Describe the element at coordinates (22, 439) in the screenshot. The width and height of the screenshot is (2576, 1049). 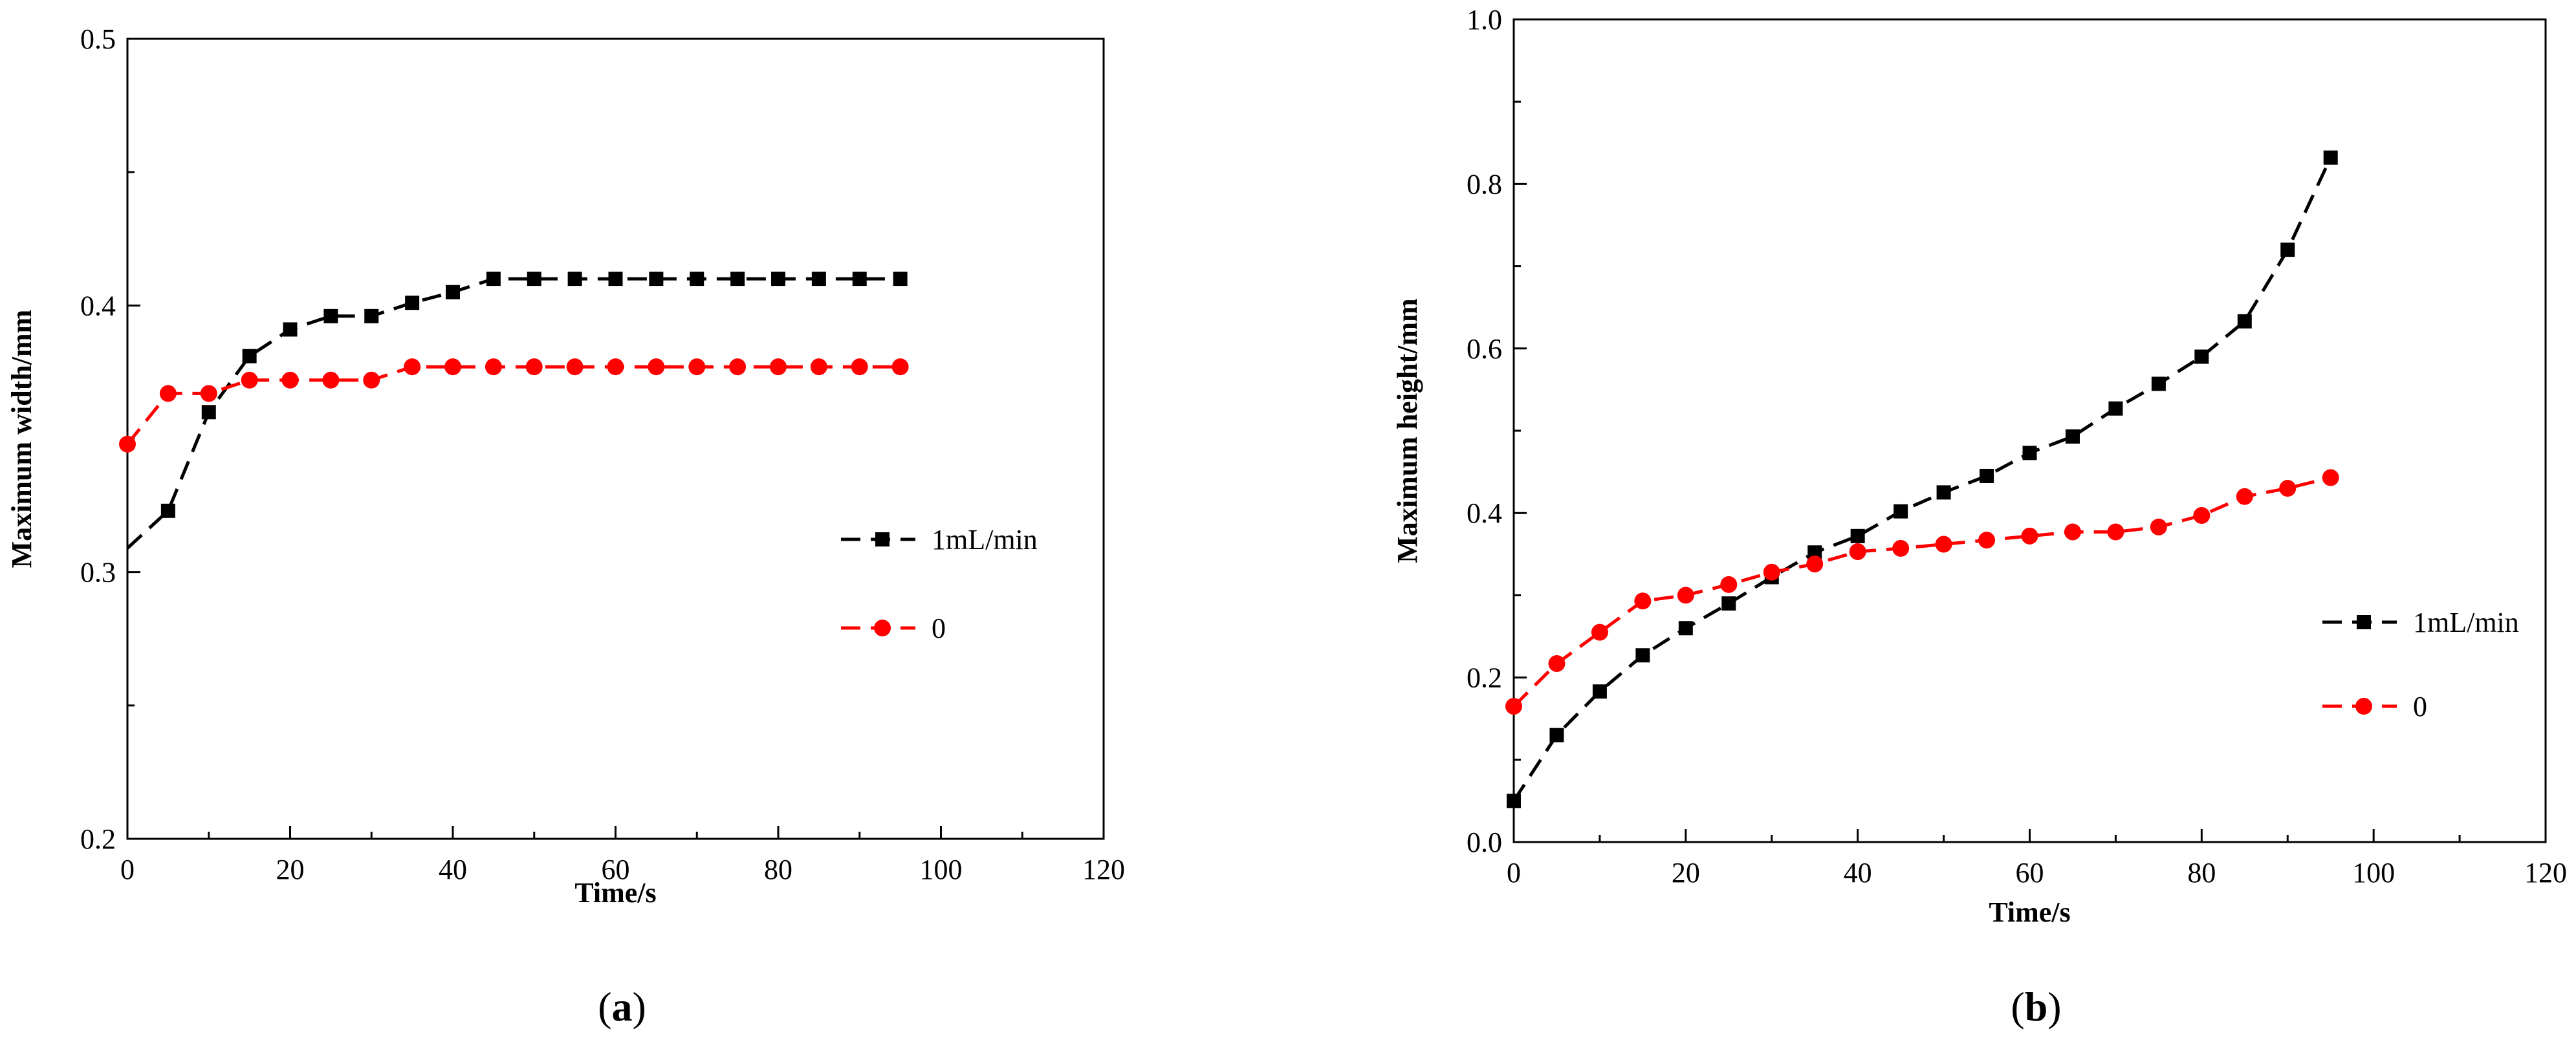
I see `y-axis-title: Maximum width/mm` at that location.